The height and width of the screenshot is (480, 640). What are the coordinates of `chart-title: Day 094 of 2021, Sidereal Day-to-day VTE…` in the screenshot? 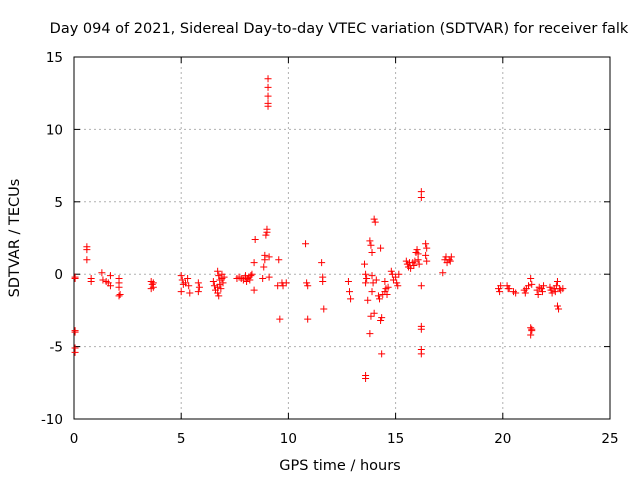 It's located at (339, 29).